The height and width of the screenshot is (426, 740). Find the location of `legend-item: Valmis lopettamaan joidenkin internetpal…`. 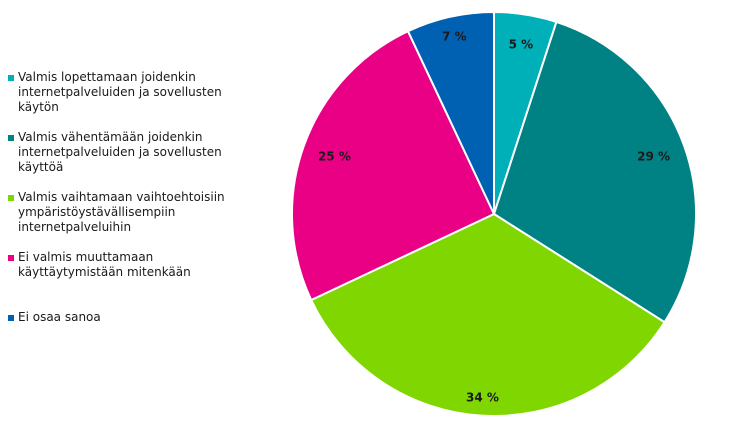

legend-item: Valmis lopettamaan joidenkin internetpal… is located at coordinates (133, 92).